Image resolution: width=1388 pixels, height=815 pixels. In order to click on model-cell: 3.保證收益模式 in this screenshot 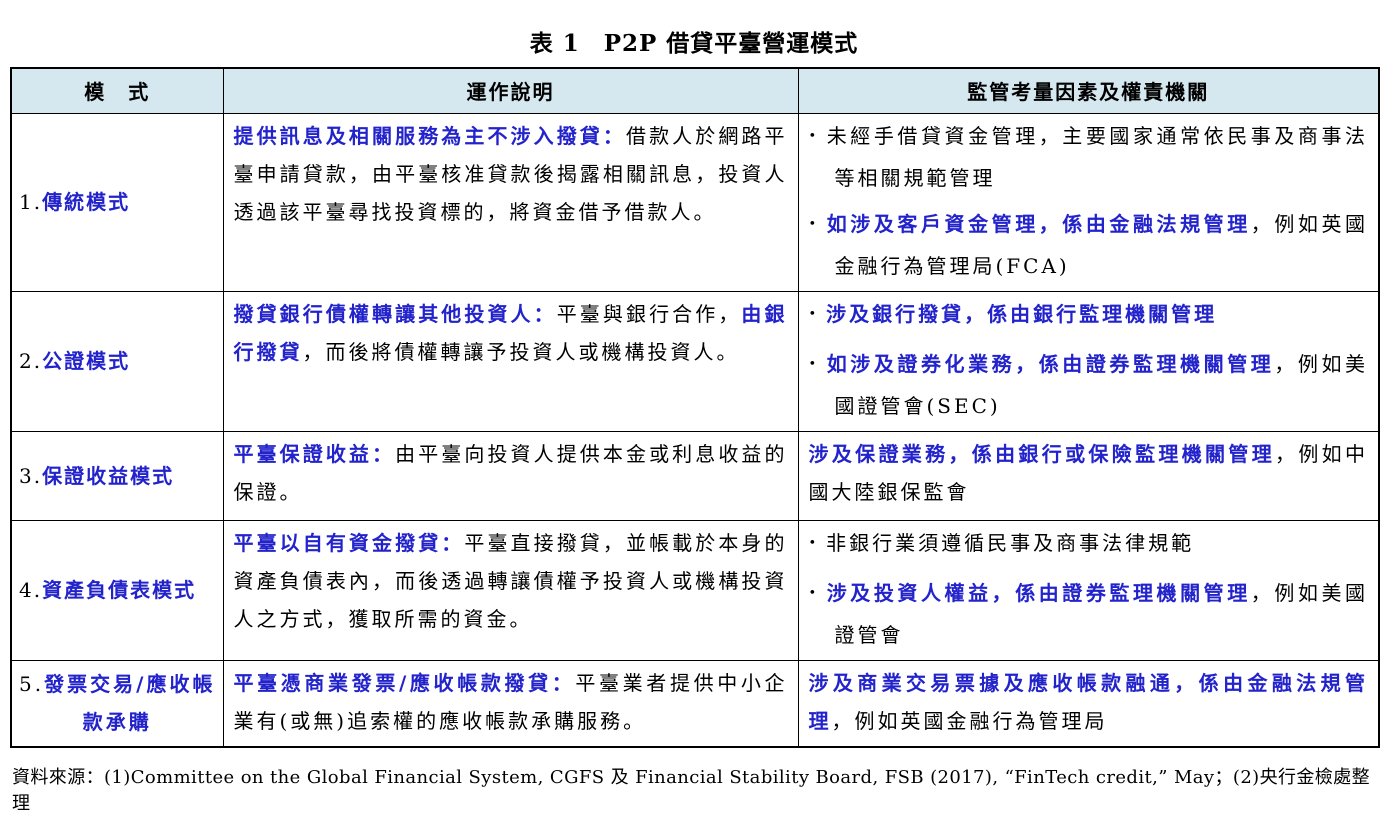, I will do `click(117, 475)`.